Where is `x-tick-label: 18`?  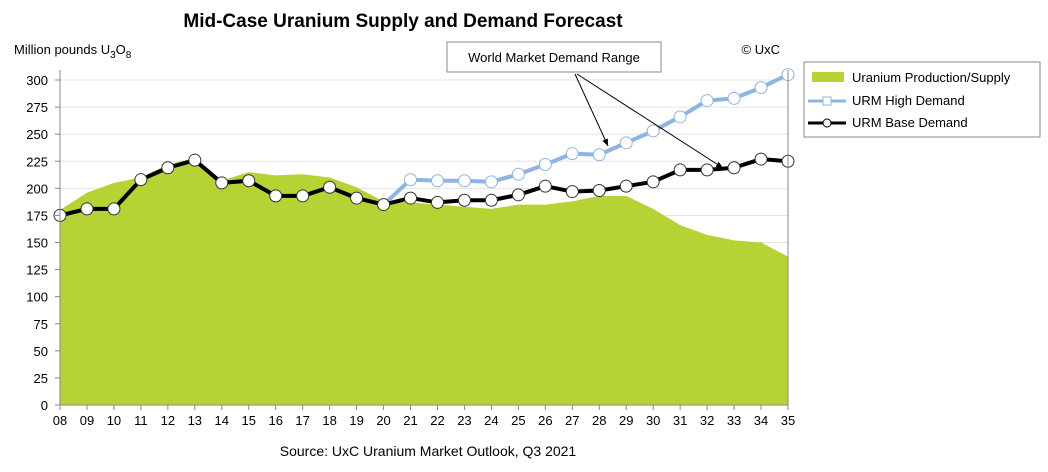
x-tick-label: 18 is located at coordinates (329, 420).